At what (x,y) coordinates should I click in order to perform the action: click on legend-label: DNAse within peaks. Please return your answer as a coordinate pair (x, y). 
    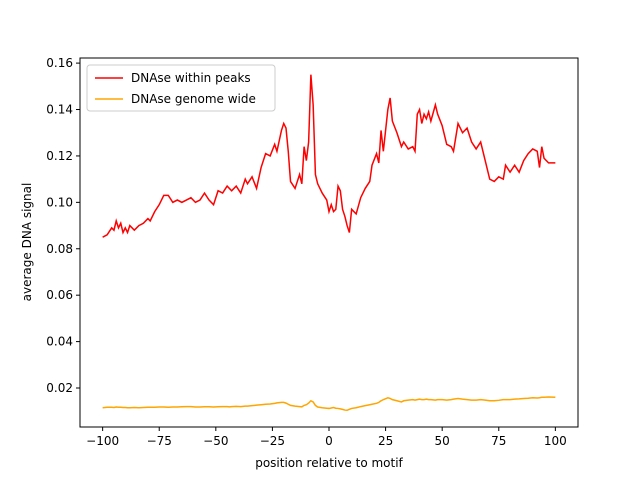
    Looking at the image, I should click on (191, 78).